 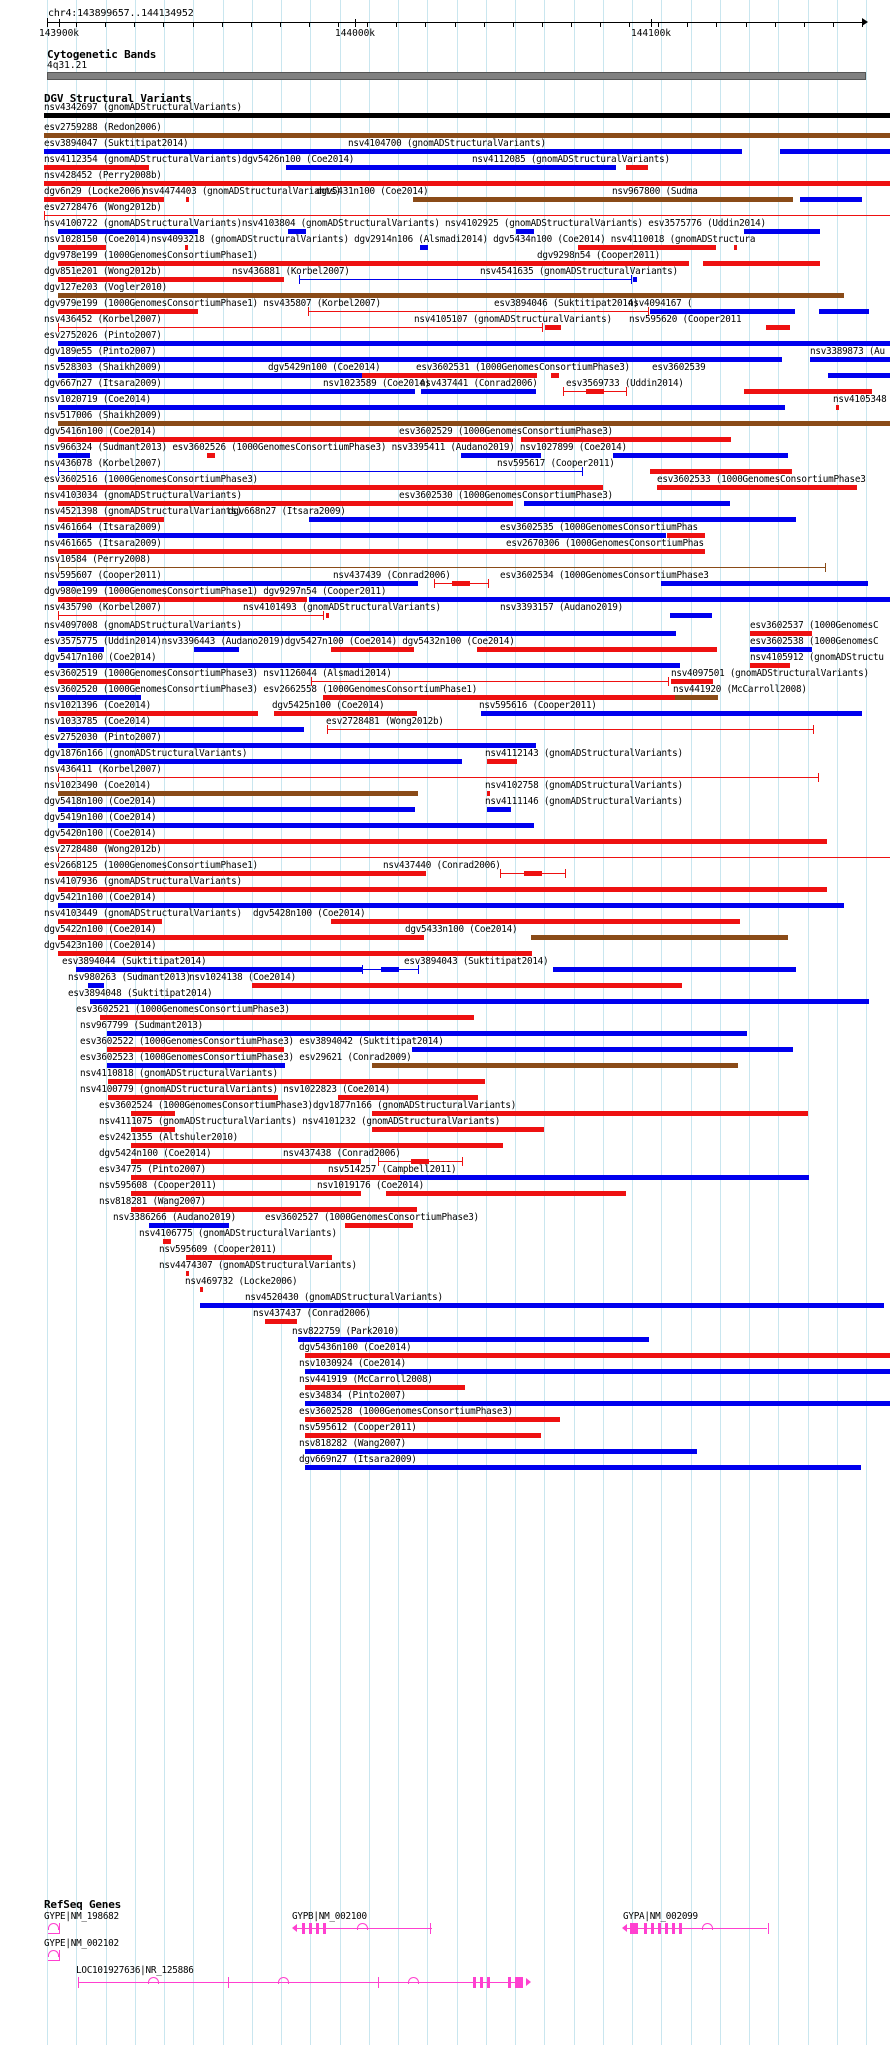 I want to click on variant-label: dgv5428n100 (Coe2014), so click(x=309, y=913).